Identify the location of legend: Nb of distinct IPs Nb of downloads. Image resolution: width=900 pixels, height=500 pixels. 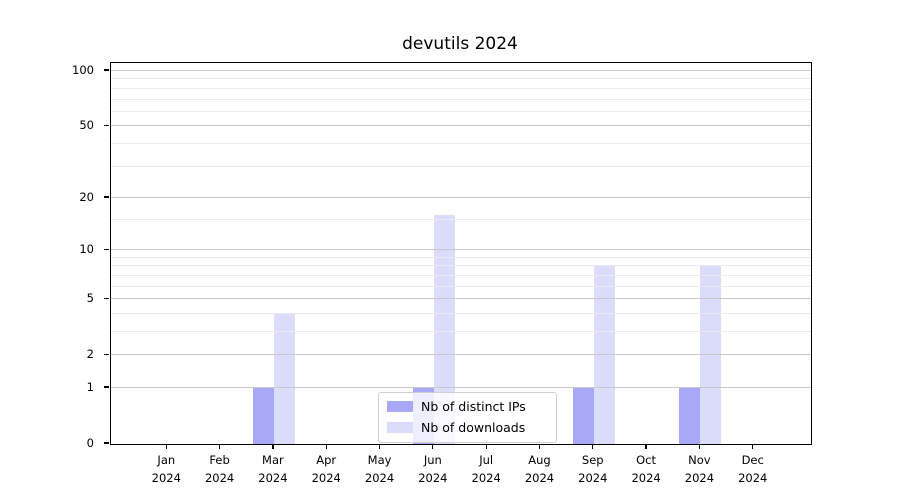
(467, 417).